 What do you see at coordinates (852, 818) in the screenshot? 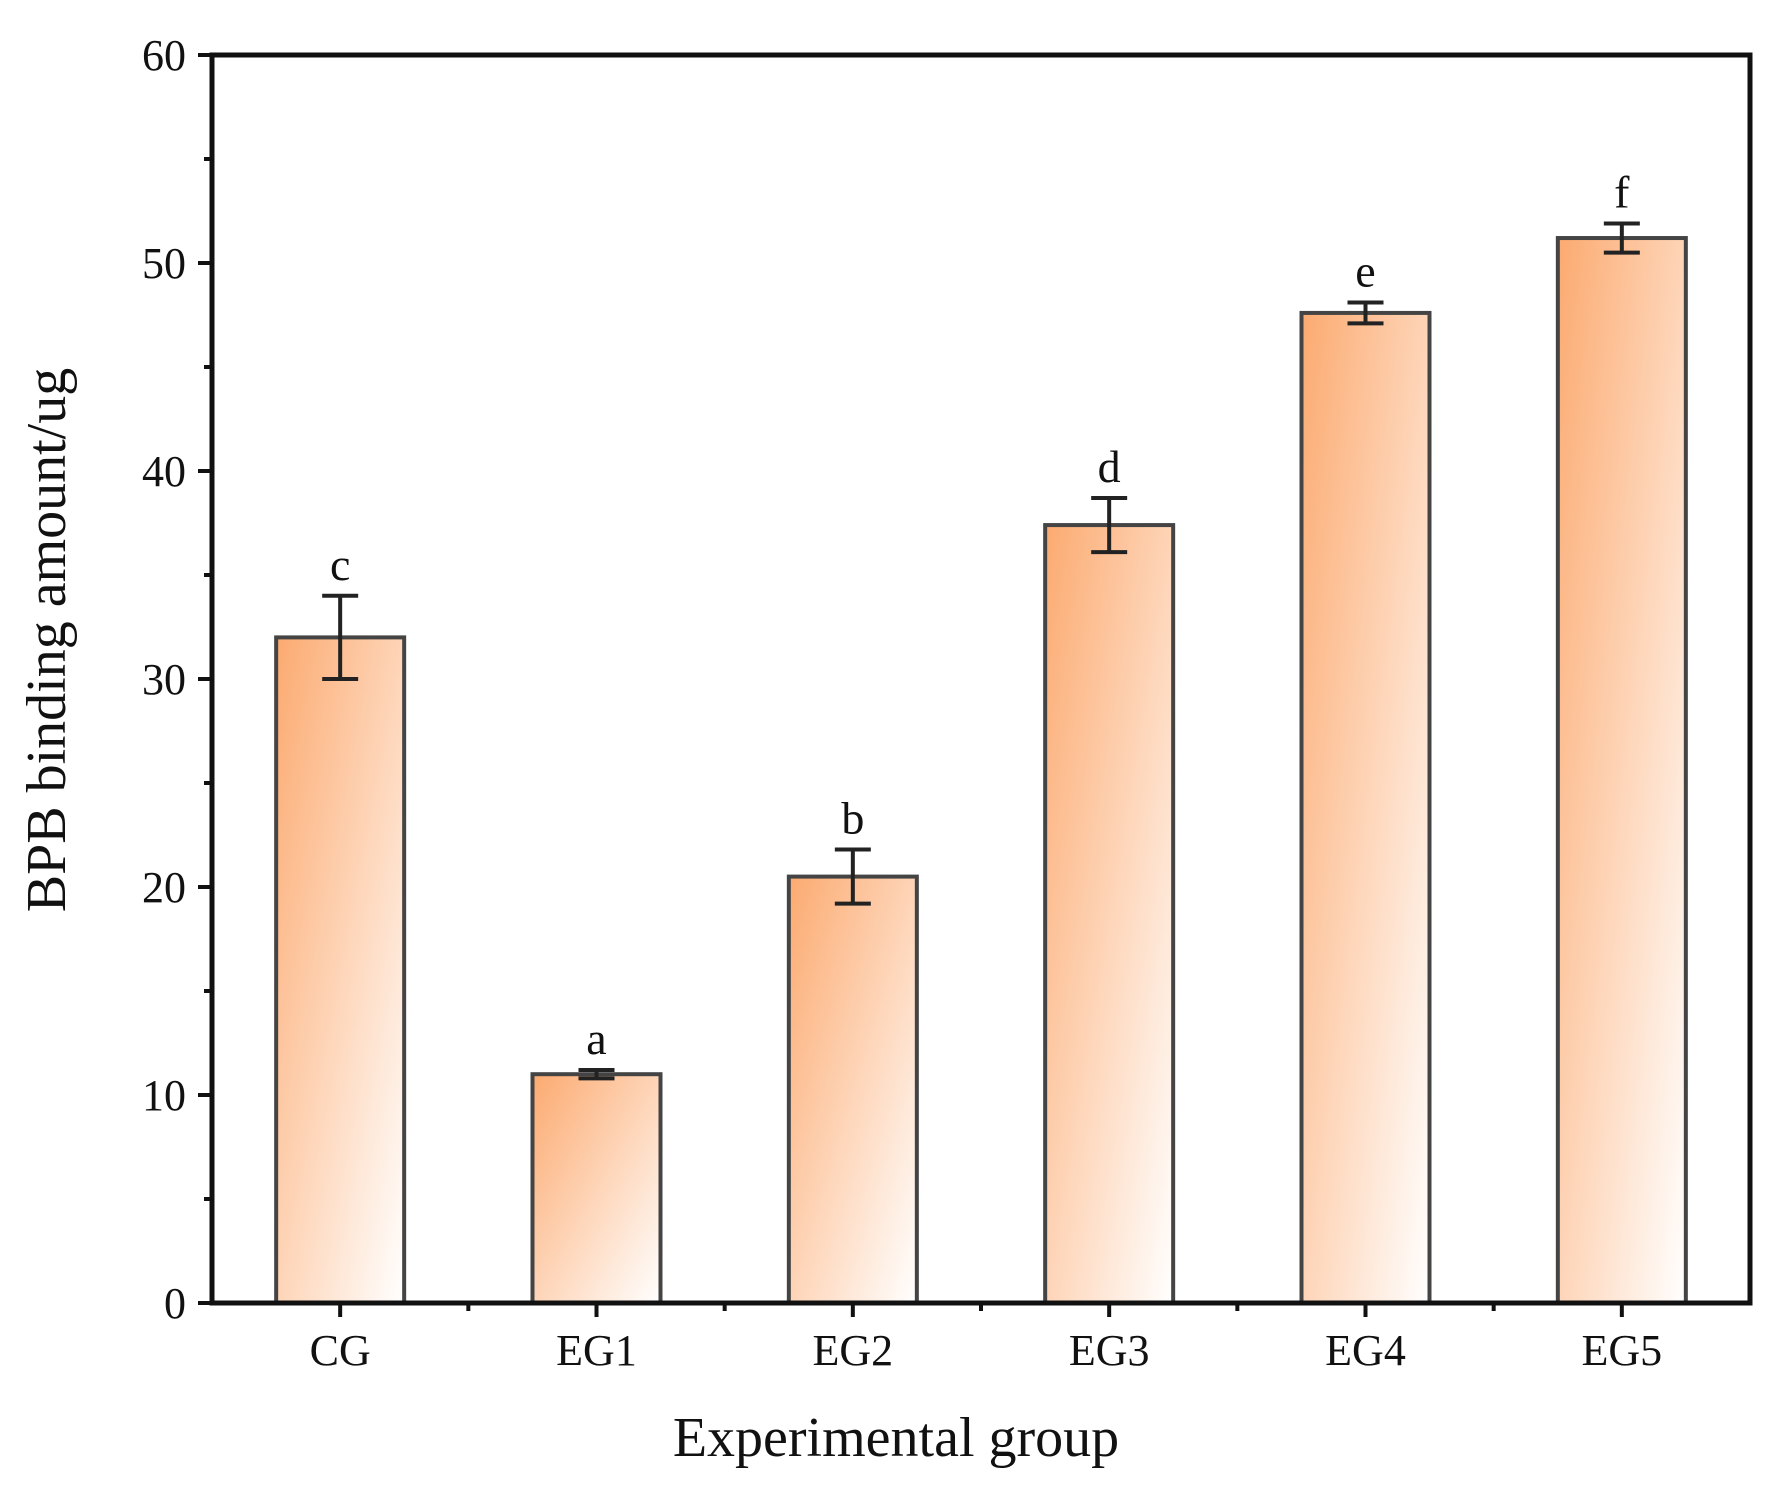
I see `significance-label-eg2: b` at bounding box center [852, 818].